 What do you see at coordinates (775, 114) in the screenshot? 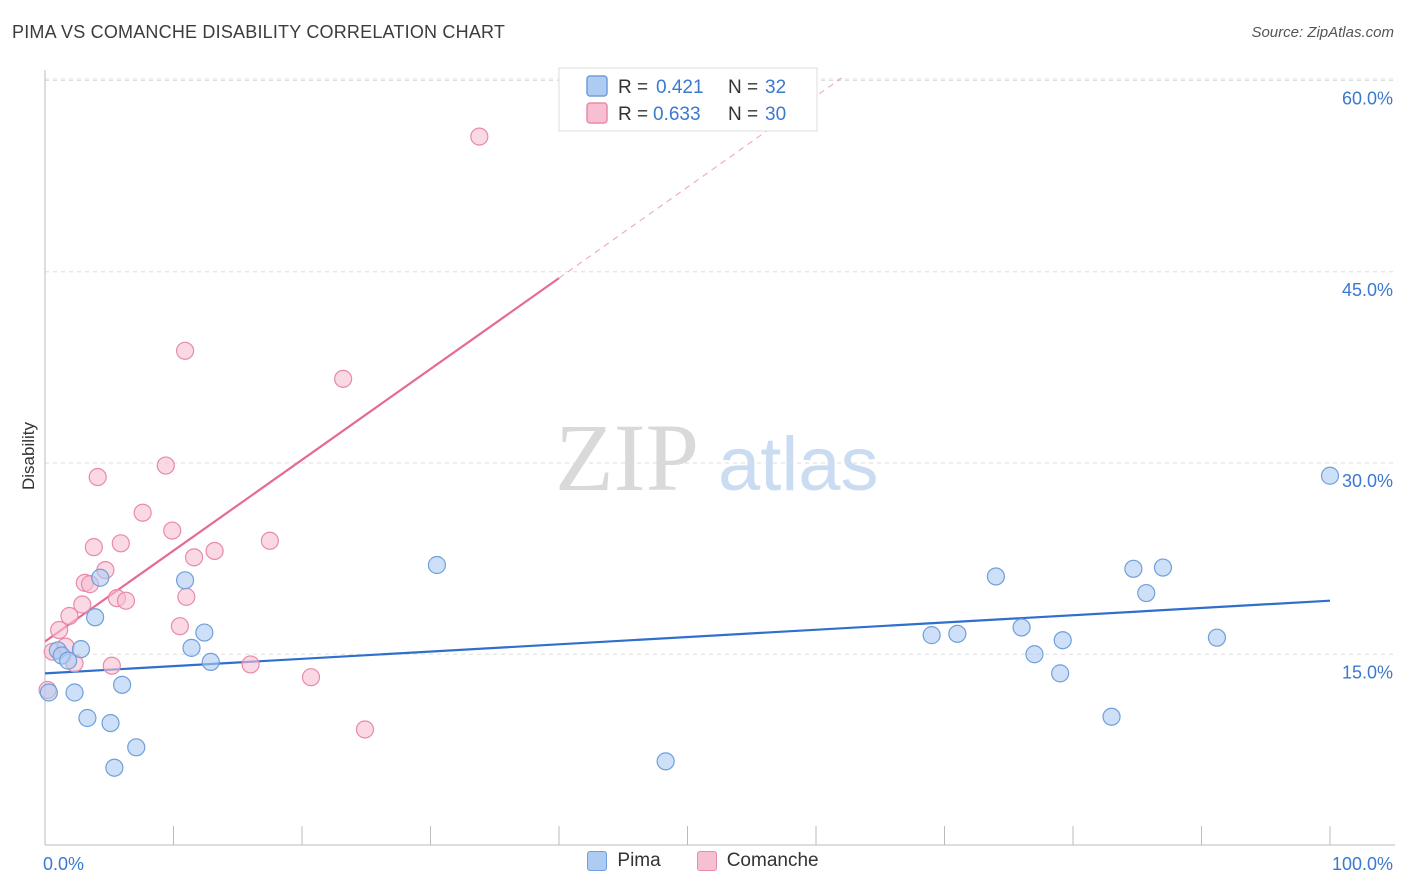
I see `legend-n-value-comanche: 30` at bounding box center [775, 114].